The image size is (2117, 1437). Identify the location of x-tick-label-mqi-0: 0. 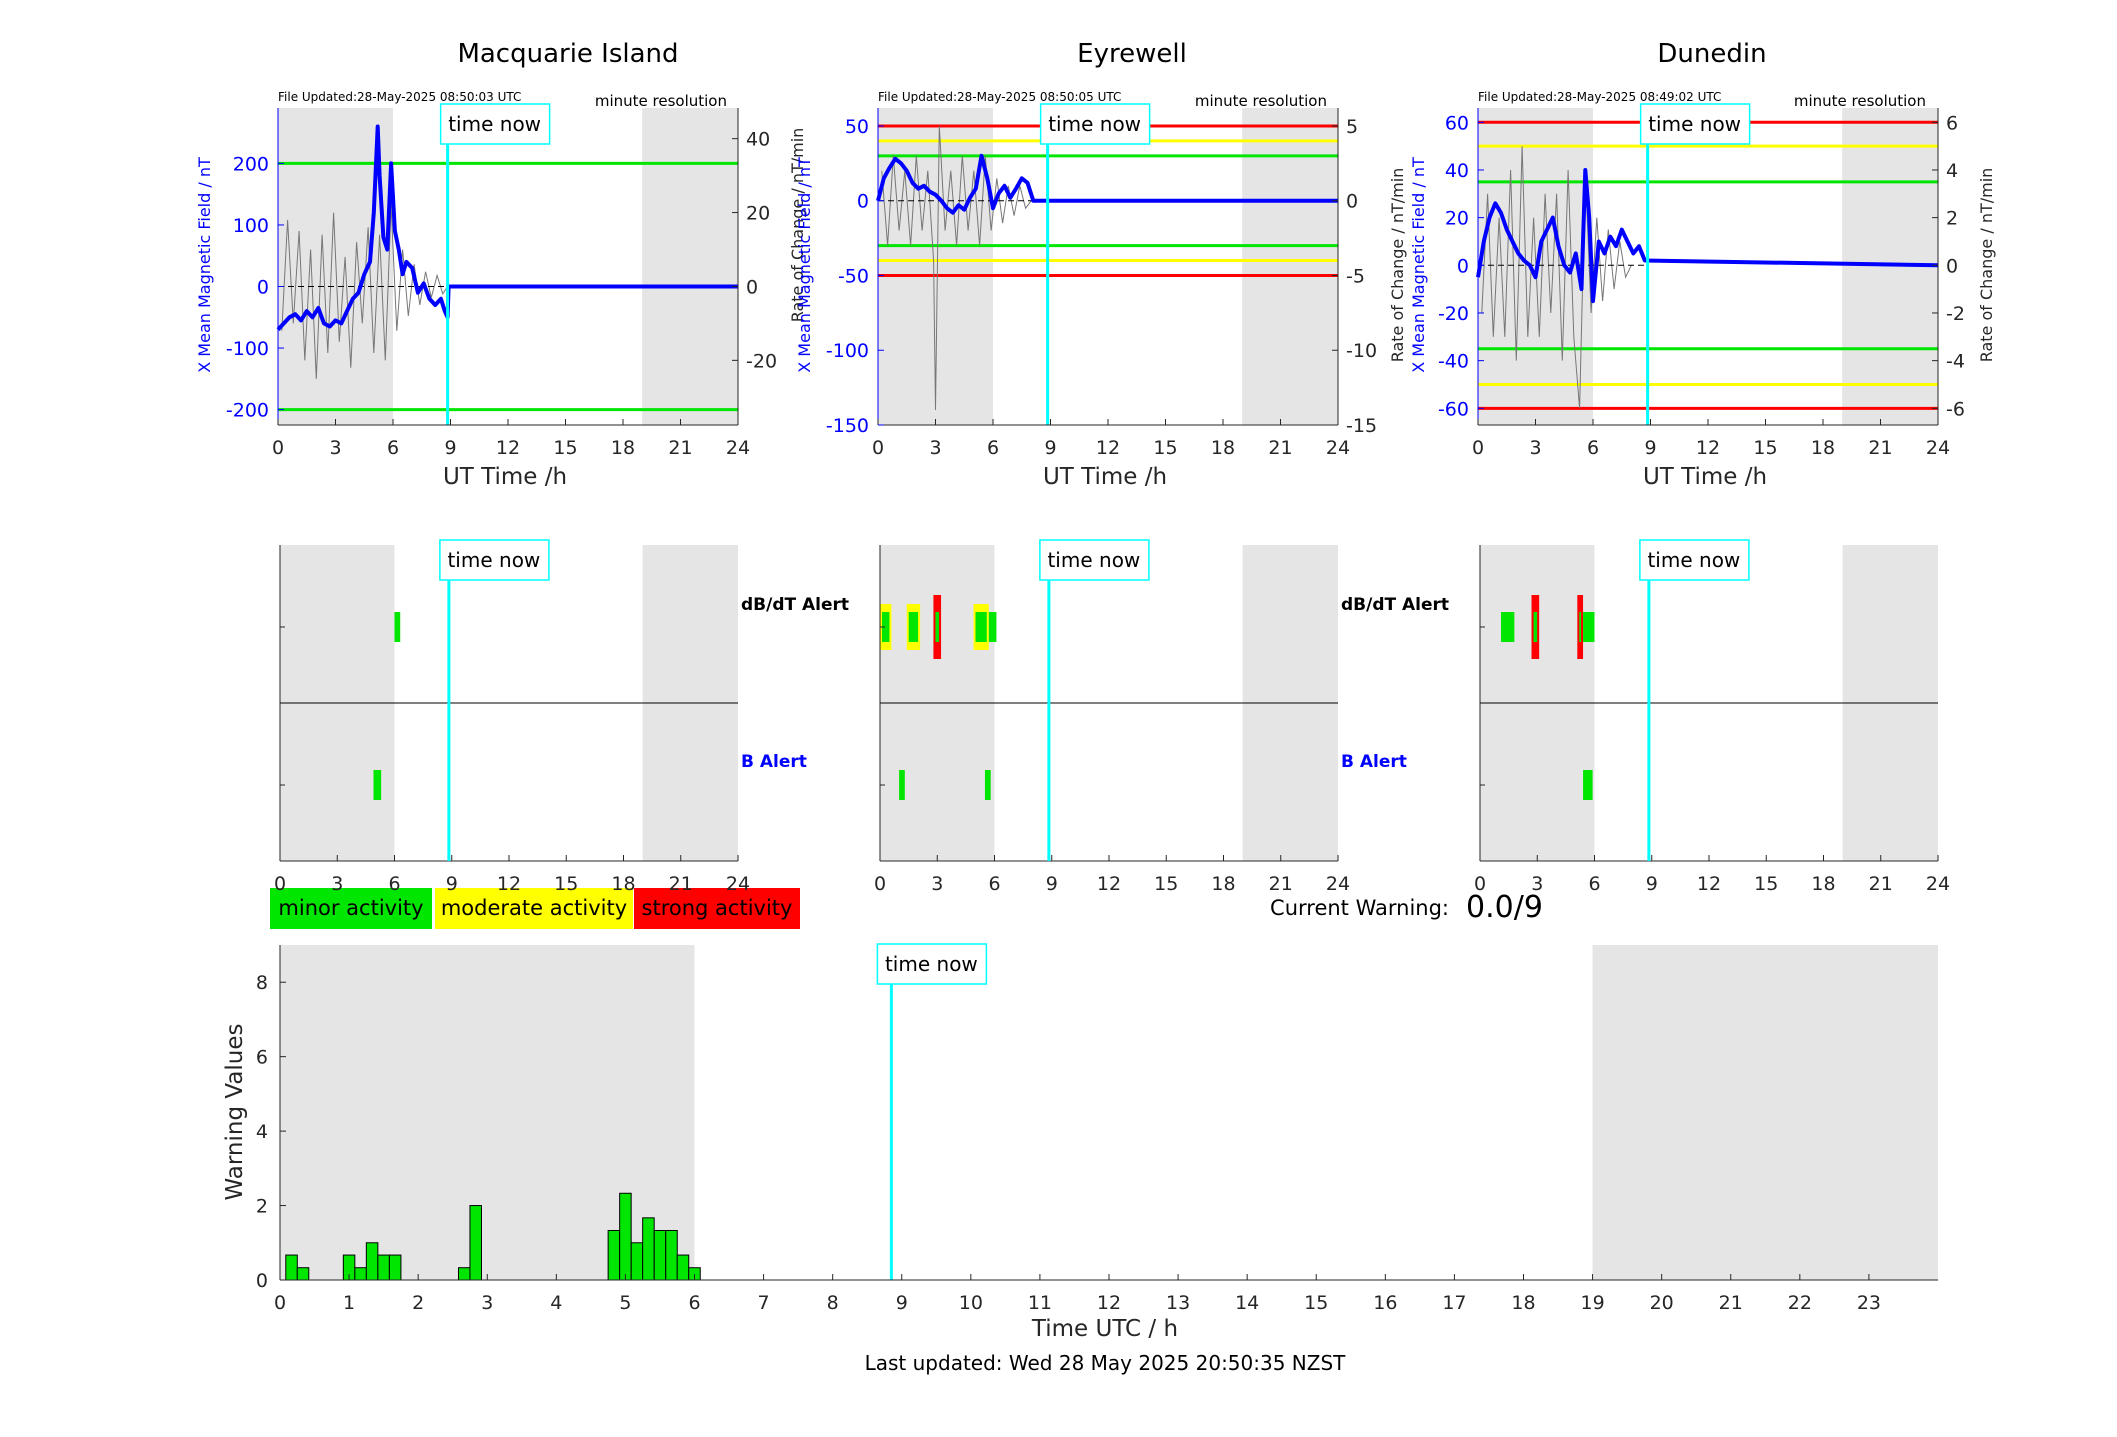
(278, 448).